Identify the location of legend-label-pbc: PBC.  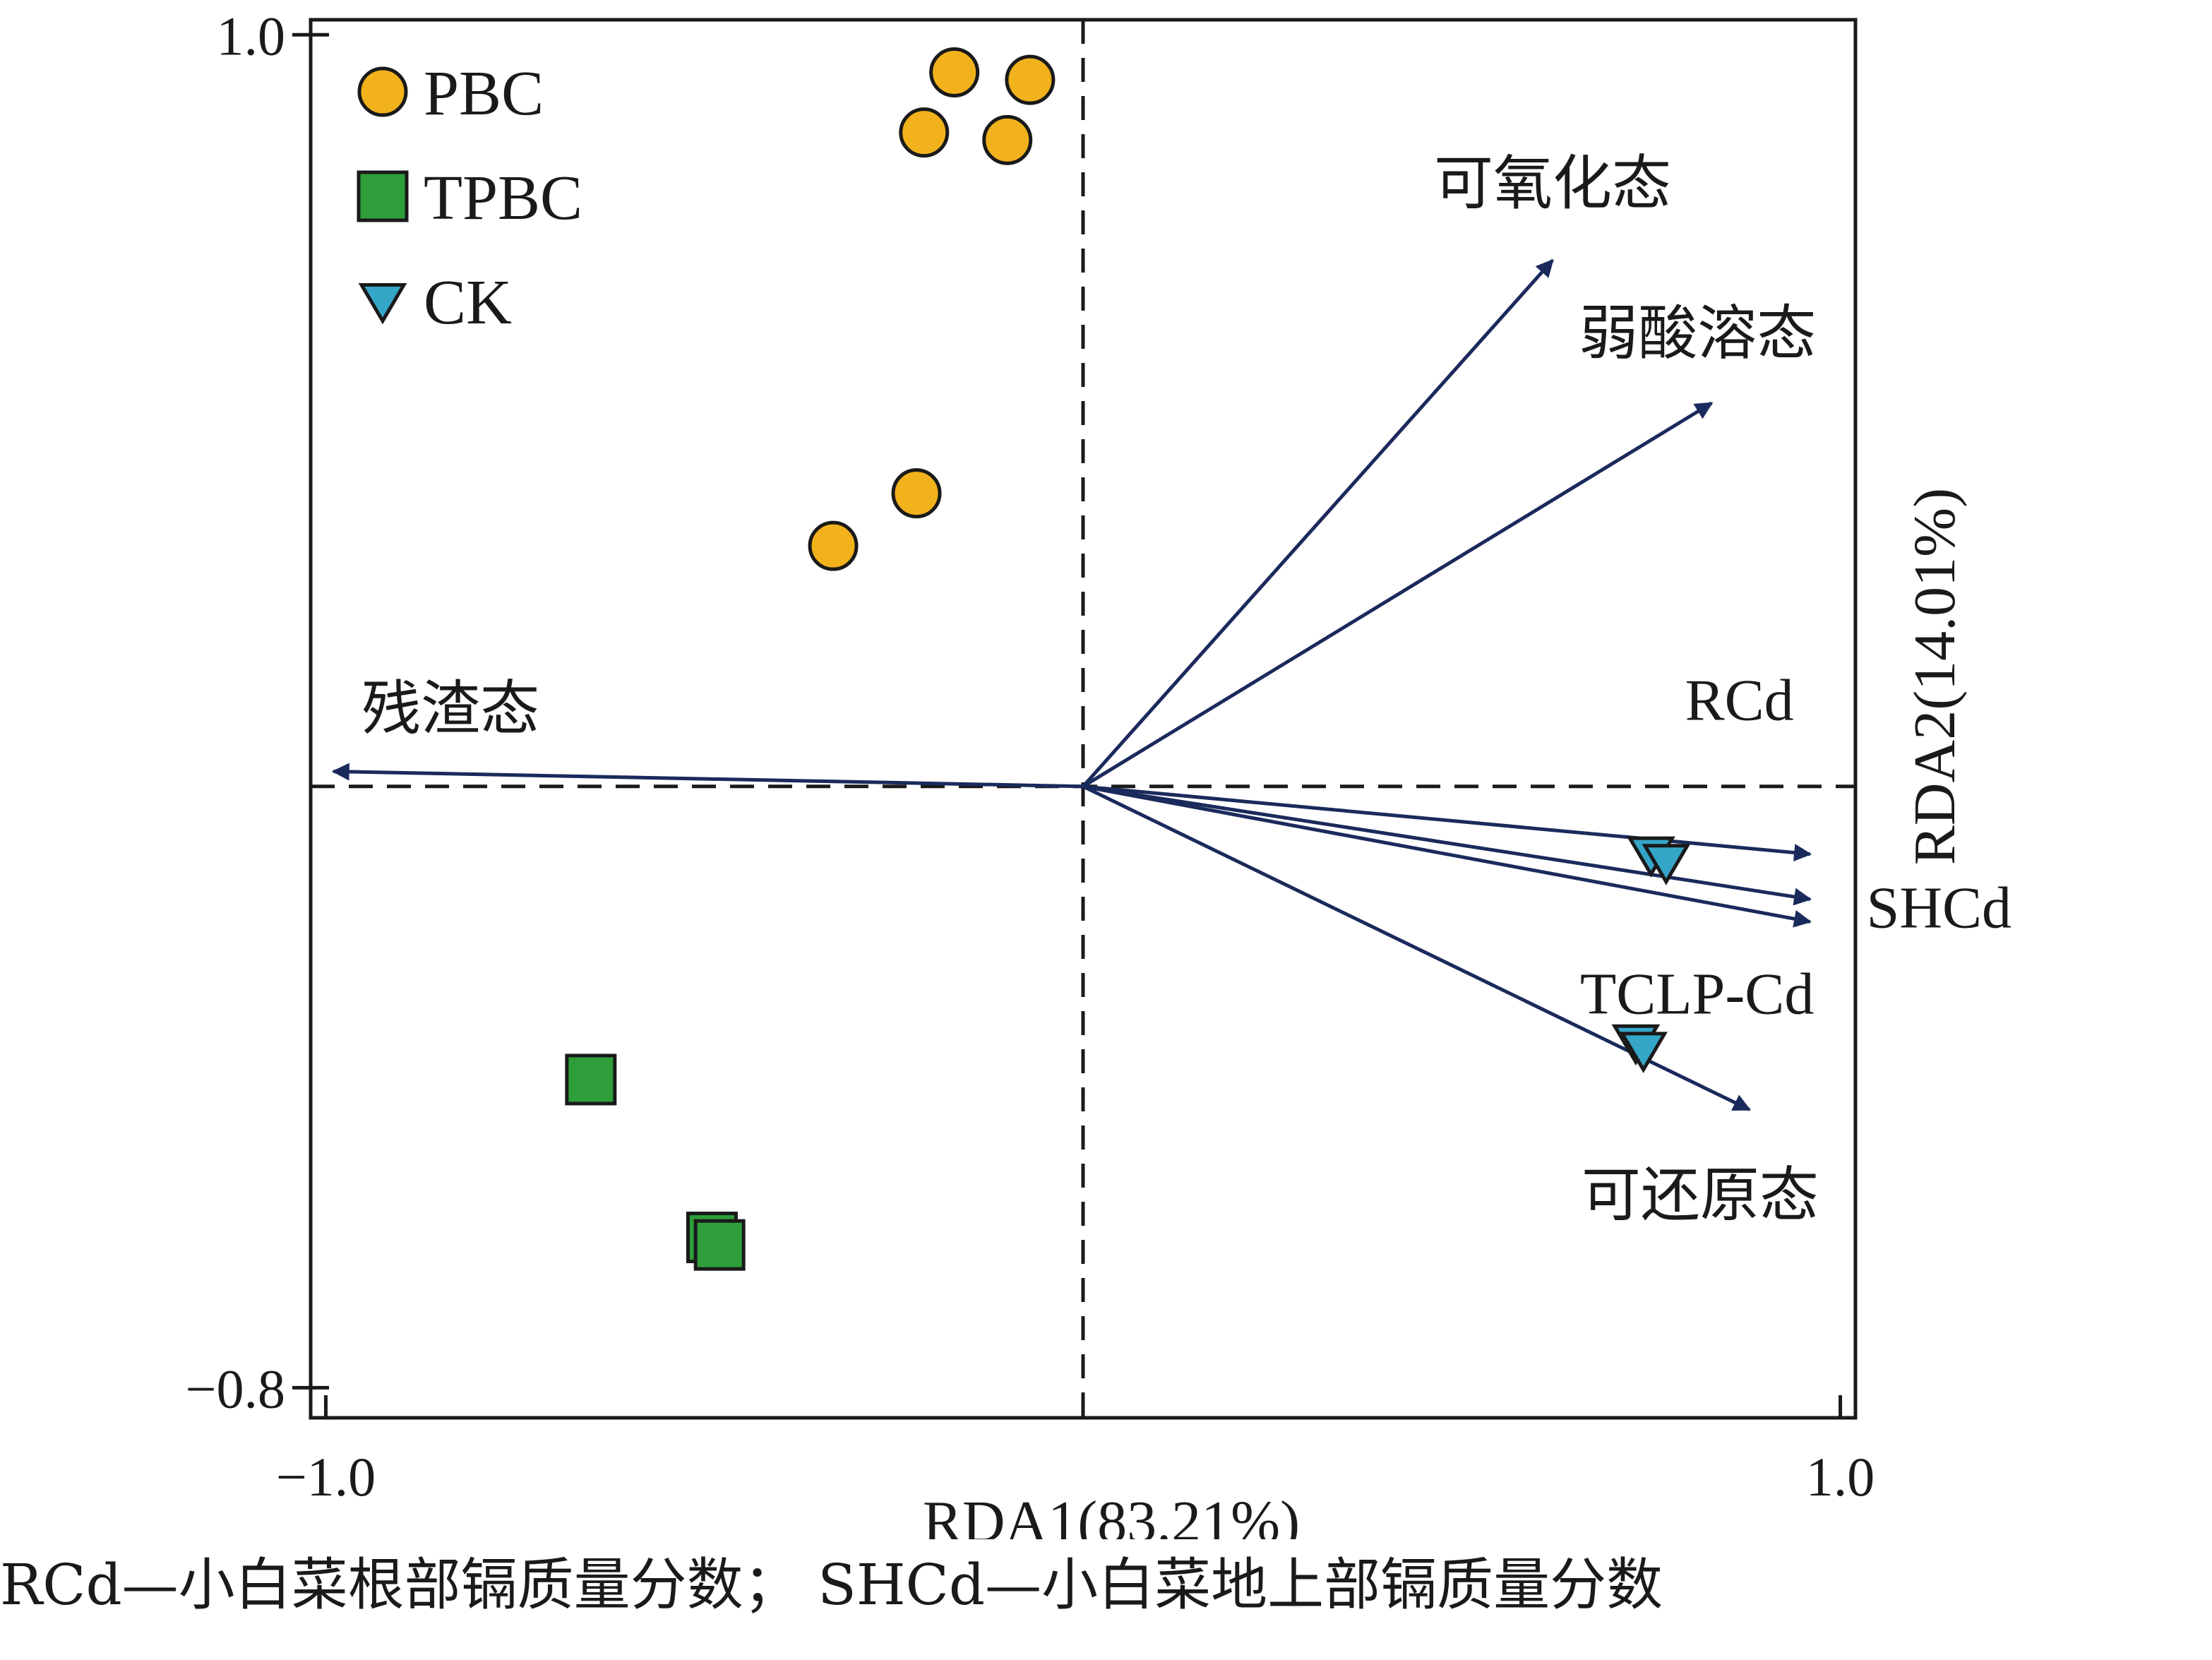
(484, 94).